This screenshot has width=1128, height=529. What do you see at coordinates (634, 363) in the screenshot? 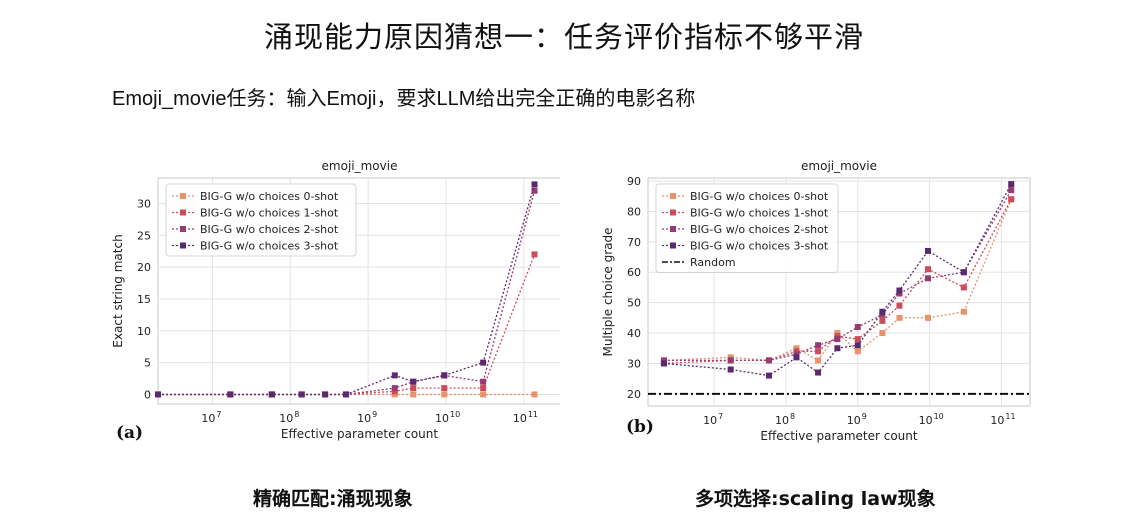
I see `y-tick-label: 30` at bounding box center [634, 363].